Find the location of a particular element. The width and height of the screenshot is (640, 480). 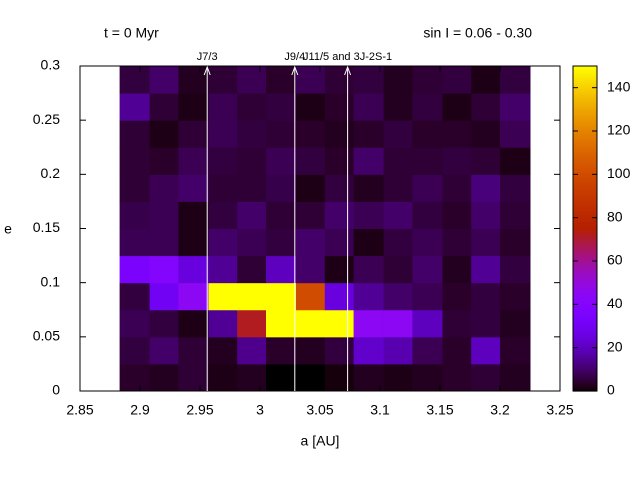

resonance-label: J9/4 is located at coordinates (294, 57).